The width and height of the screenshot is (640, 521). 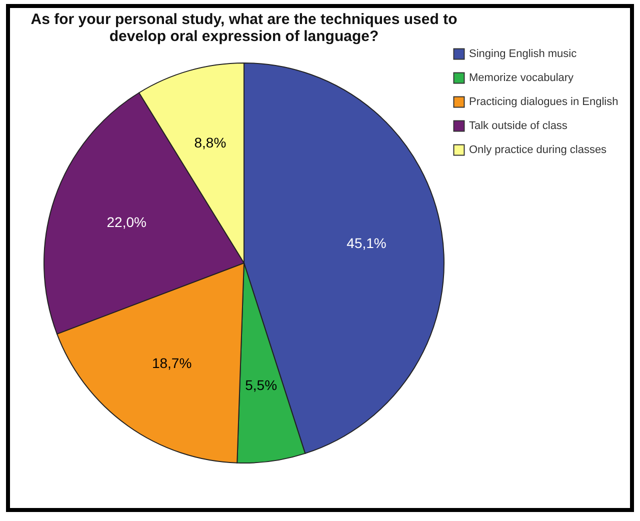 What do you see at coordinates (210, 142) in the screenshot?
I see `data-label: 8,8%` at bounding box center [210, 142].